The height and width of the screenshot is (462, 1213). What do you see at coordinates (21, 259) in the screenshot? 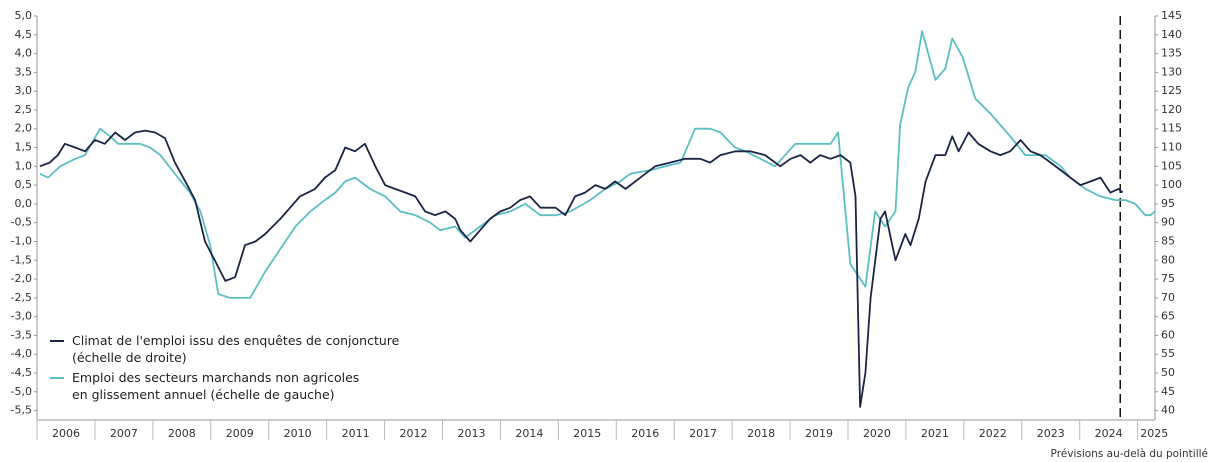
I see `y-tick-label: -1,5` at bounding box center [21, 259].